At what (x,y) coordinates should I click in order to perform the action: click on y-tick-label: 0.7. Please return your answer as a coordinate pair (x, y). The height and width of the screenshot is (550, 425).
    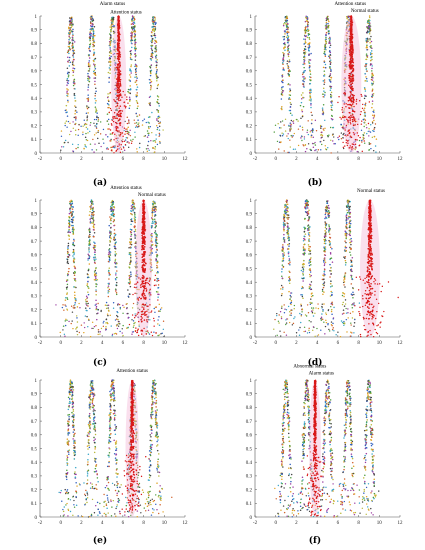
    Looking at the image, I should click on (34, 58).